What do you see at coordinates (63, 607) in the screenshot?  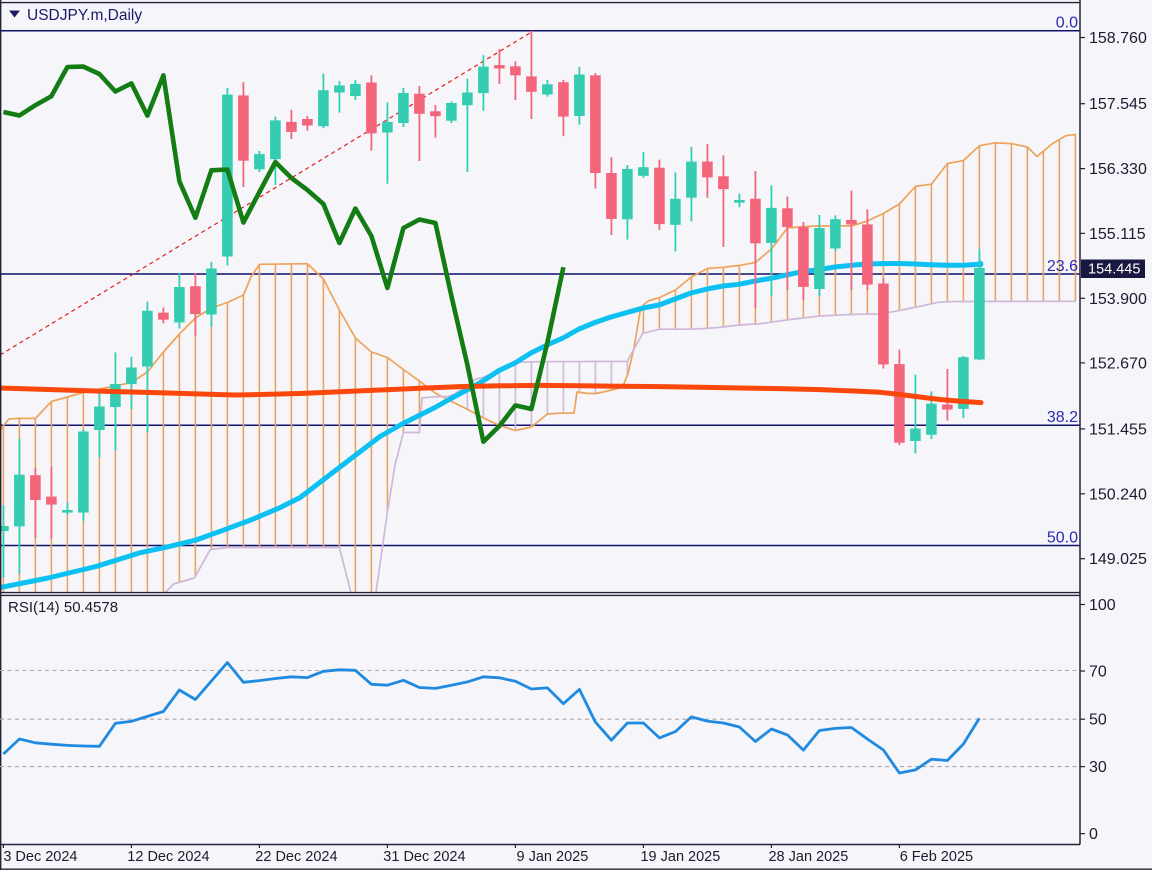 I see `svg-text: RSI(14) 50.4578` at bounding box center [63, 607].